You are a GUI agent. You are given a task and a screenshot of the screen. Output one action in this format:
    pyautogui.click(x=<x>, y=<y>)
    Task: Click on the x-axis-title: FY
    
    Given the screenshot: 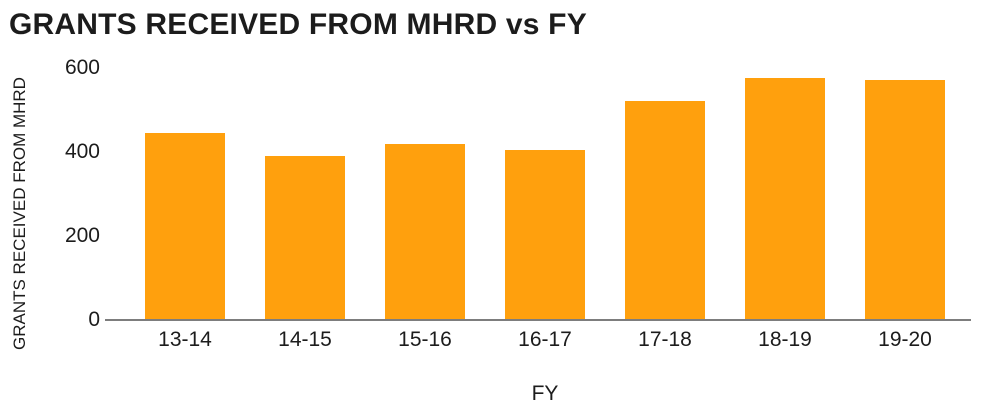 What is the action you would take?
    pyautogui.click(x=545, y=393)
    